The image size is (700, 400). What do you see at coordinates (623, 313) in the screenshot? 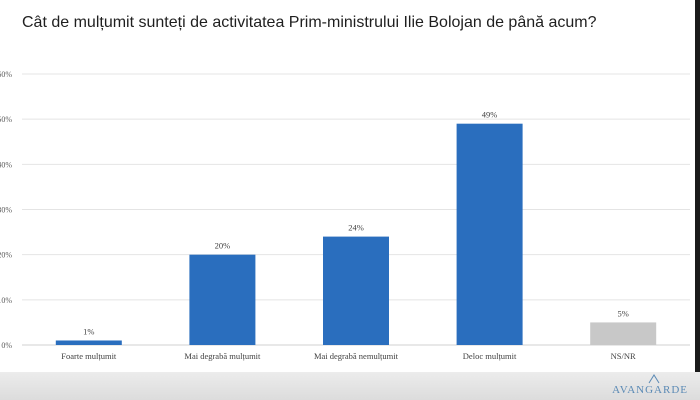
I see `data-label: 5%` at bounding box center [623, 313].